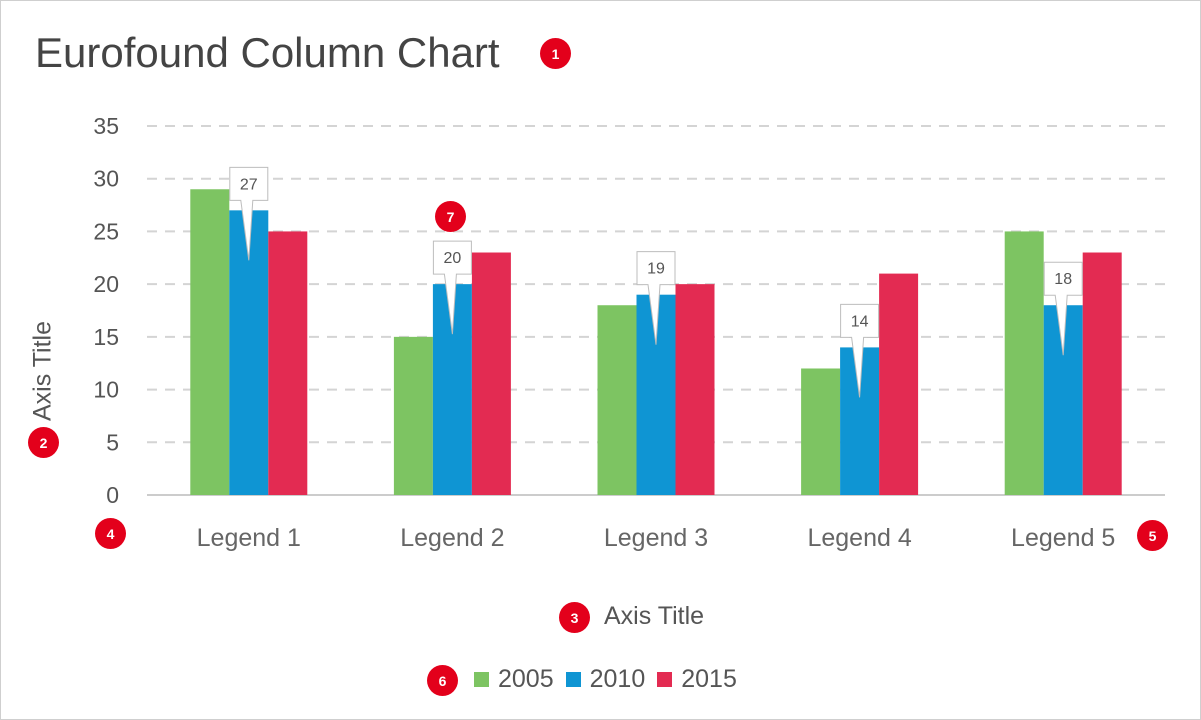 The width and height of the screenshot is (1201, 720). I want to click on x-tick-label-5: Legend 5, so click(1063, 538).